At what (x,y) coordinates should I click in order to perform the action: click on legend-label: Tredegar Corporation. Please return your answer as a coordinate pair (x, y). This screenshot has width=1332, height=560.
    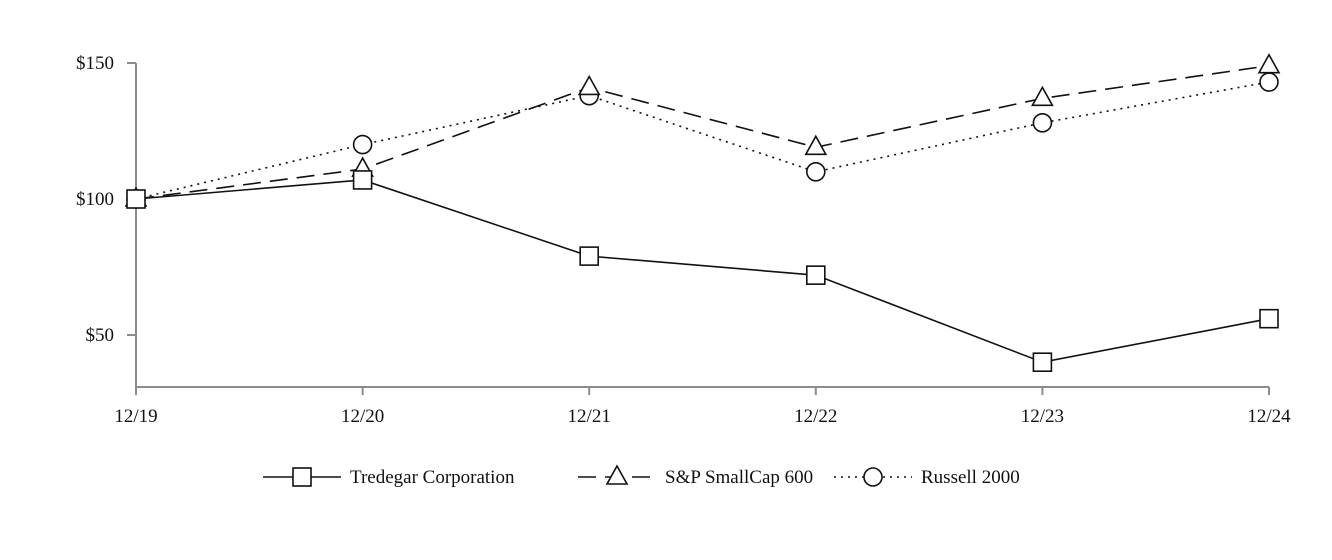
    Looking at the image, I should click on (432, 477).